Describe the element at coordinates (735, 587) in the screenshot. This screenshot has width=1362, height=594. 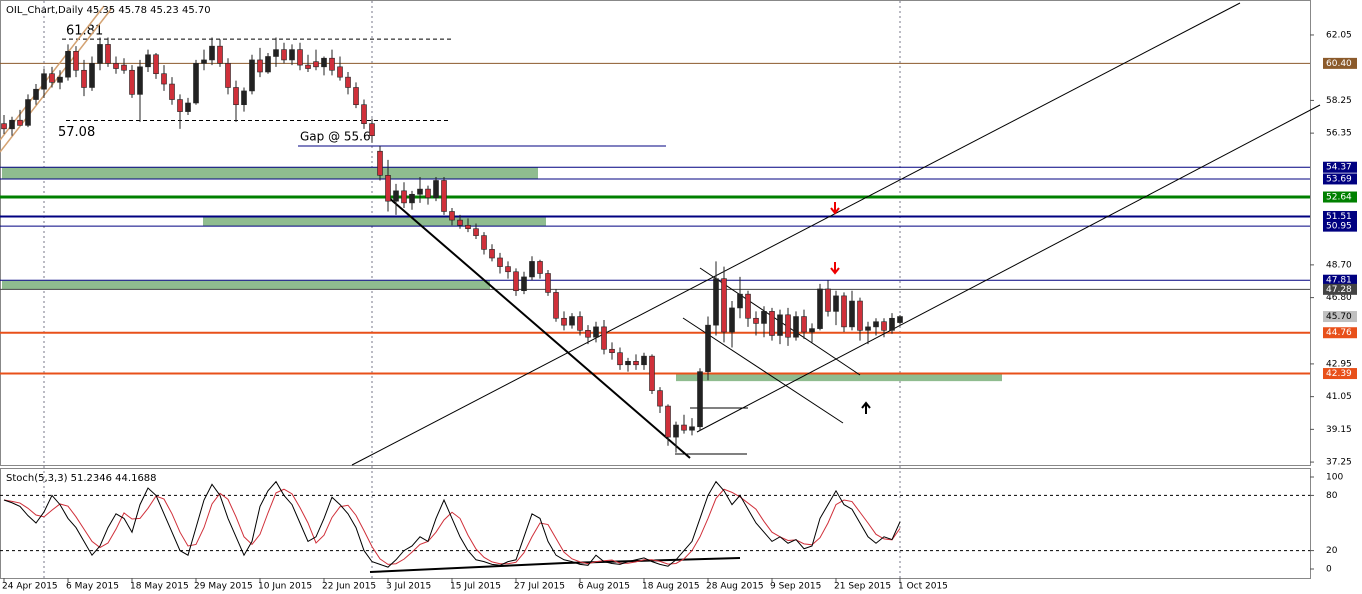
I see `x-tick-label: 28 Aug 2015` at that location.